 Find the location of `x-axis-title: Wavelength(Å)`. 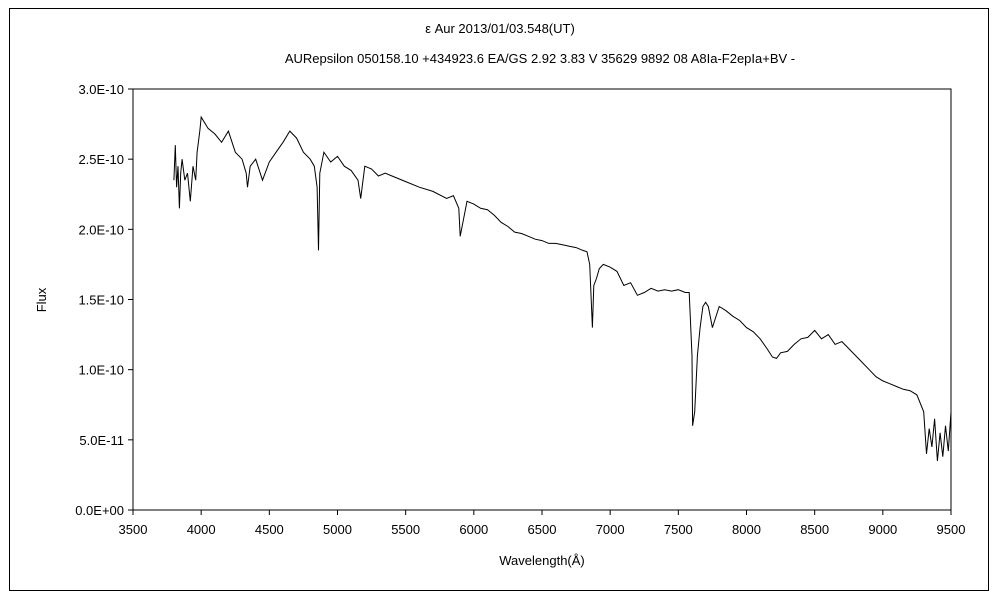

x-axis-title: Wavelength(Å) is located at coordinates (542, 560).